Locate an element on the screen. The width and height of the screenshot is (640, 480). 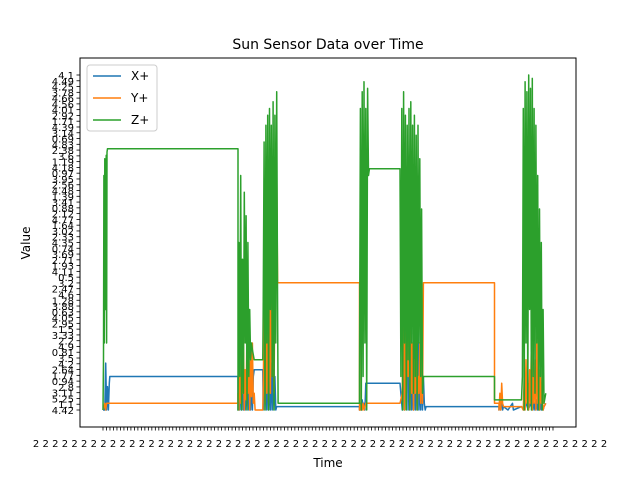
y-tick-label: 4.25 is located at coordinates (63, 88).